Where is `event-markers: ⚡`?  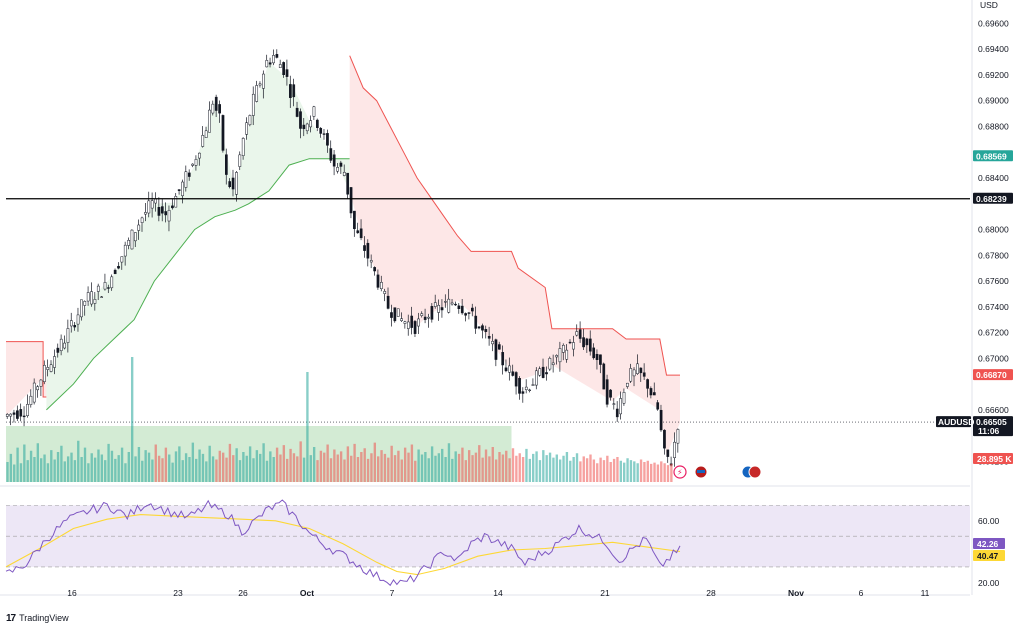 event-markers: ⚡ is located at coordinates (717, 472).